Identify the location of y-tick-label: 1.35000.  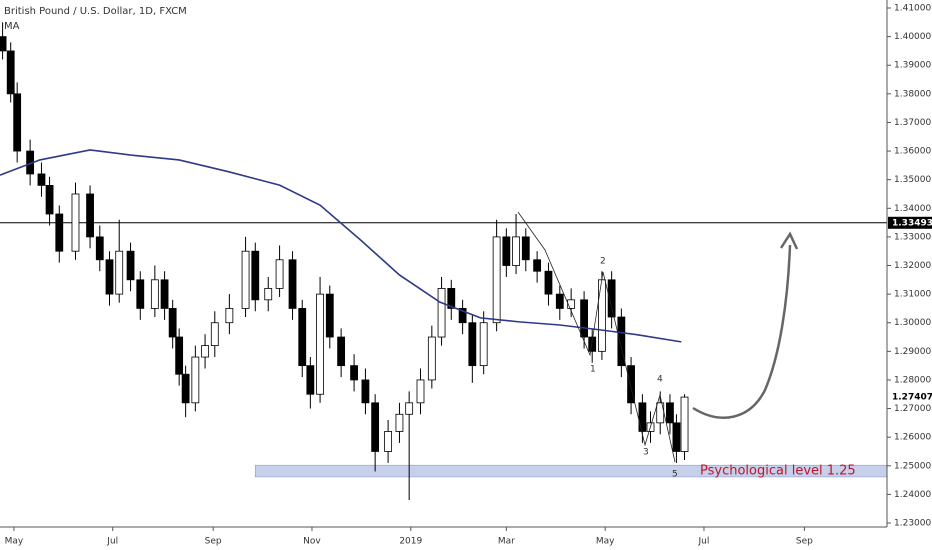
(912, 180).